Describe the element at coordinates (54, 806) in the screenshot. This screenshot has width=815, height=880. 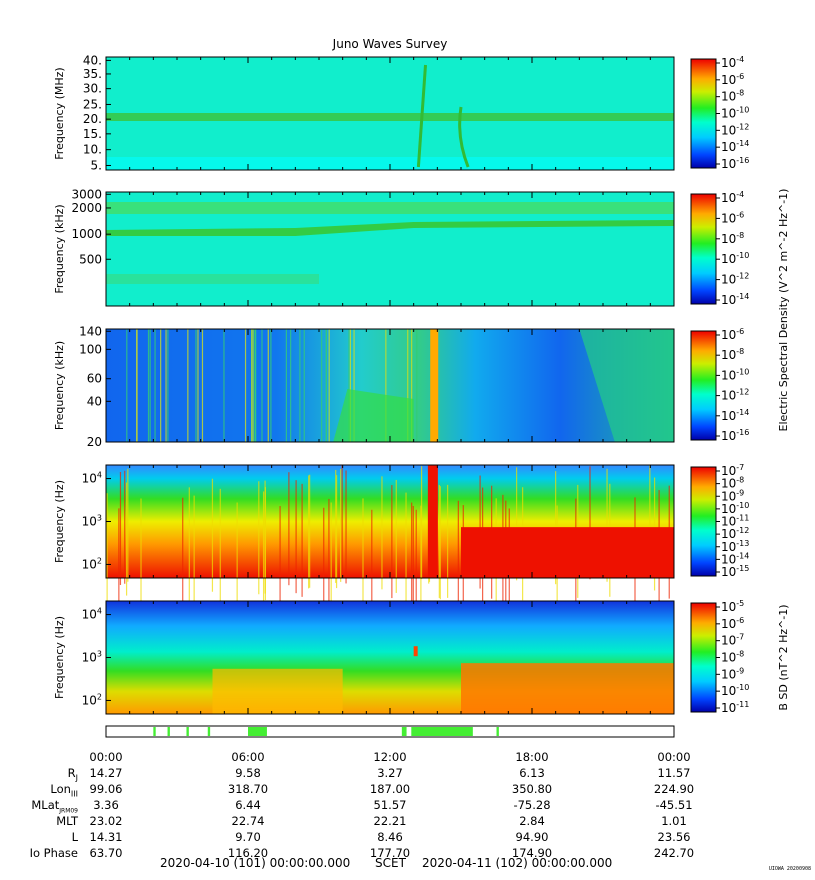
I see `ephemeris-label: MLatJRM09` at that location.